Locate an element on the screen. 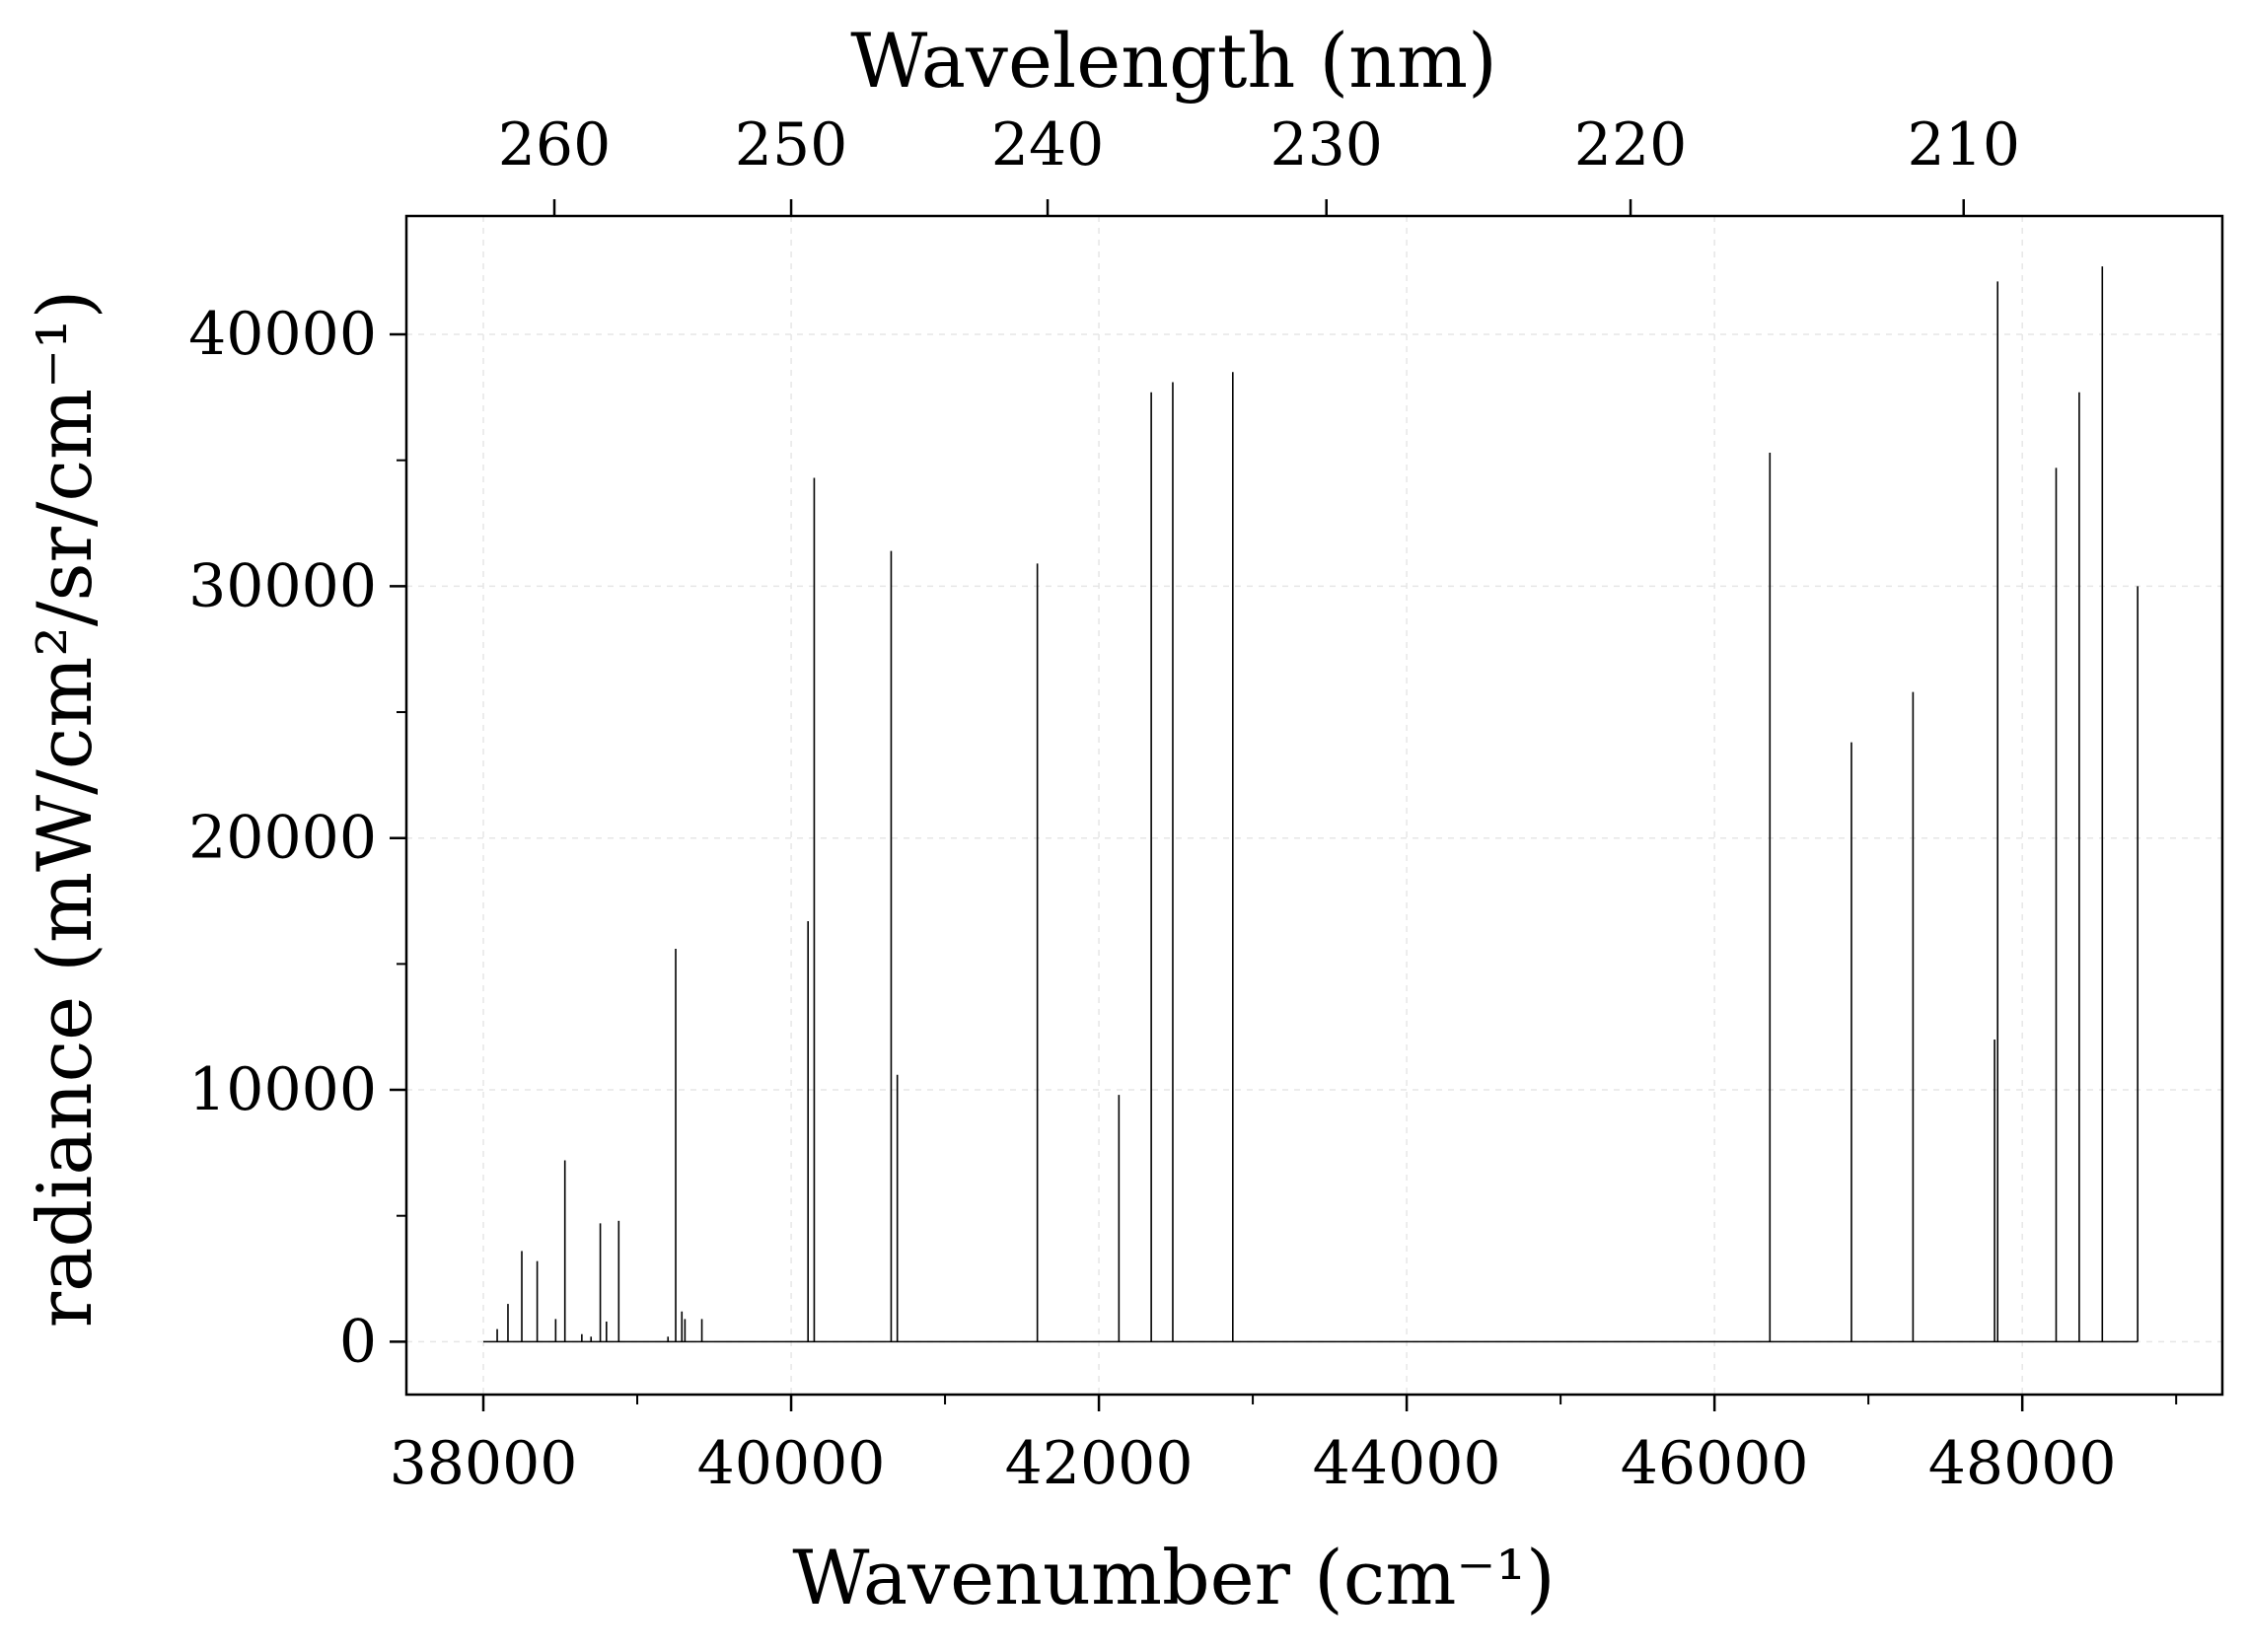  y-axis-title: radiance (mW/cm²/sr/cm⁻¹) is located at coordinates (65, 810).